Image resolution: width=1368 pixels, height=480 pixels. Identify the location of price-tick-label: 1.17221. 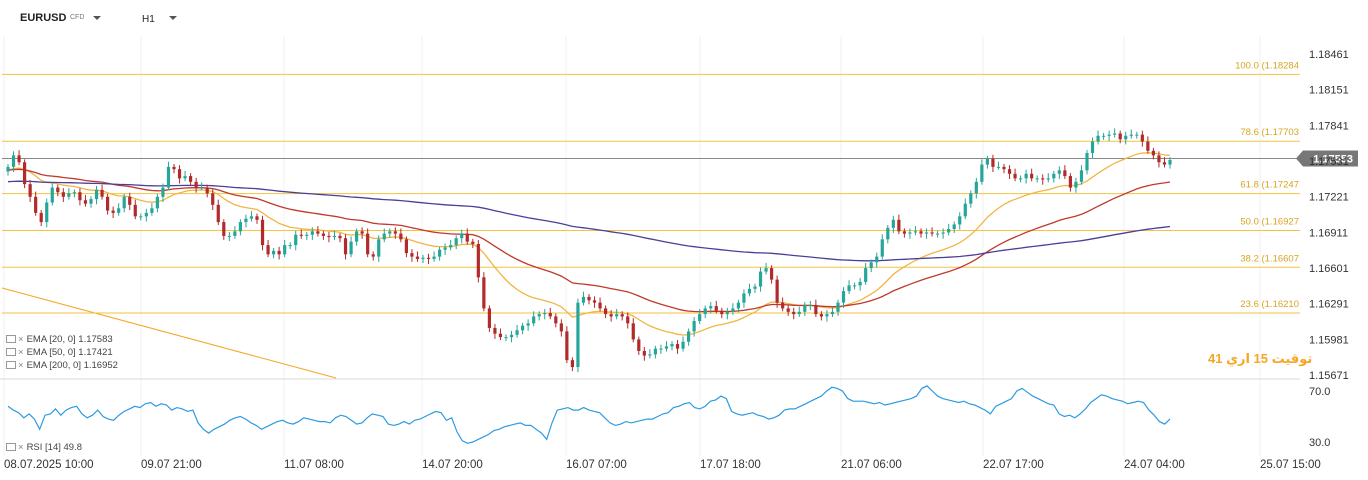
(1329, 198).